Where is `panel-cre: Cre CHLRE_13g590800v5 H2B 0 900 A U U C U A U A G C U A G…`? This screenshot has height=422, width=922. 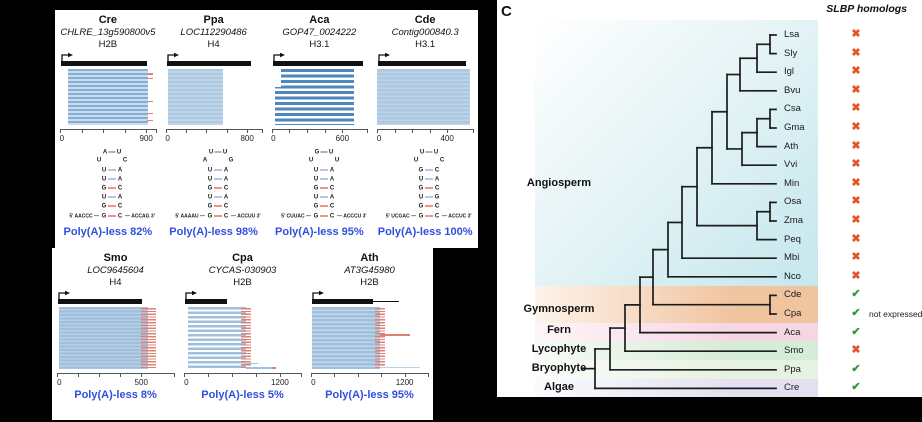 panel-cre: Cre CHLRE_13g590800v5 H2B 0 900 A U U C U A U A G C U A G… is located at coordinates (108, 129).